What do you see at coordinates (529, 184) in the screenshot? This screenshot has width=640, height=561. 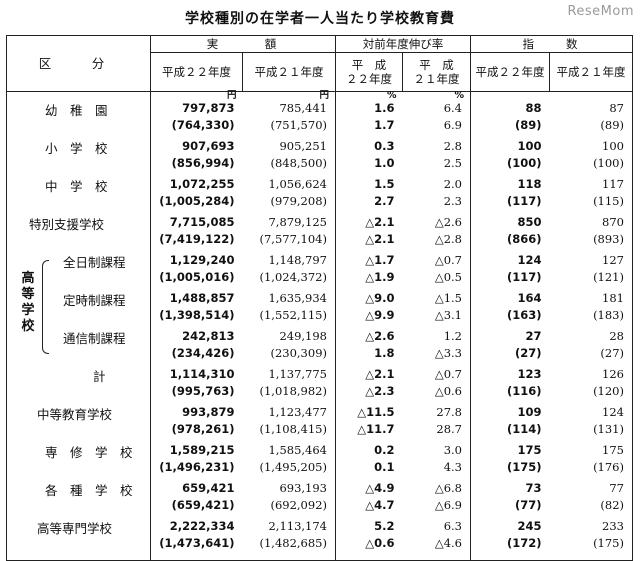 I see `cell-index-h22-value: 118` at bounding box center [529, 184].